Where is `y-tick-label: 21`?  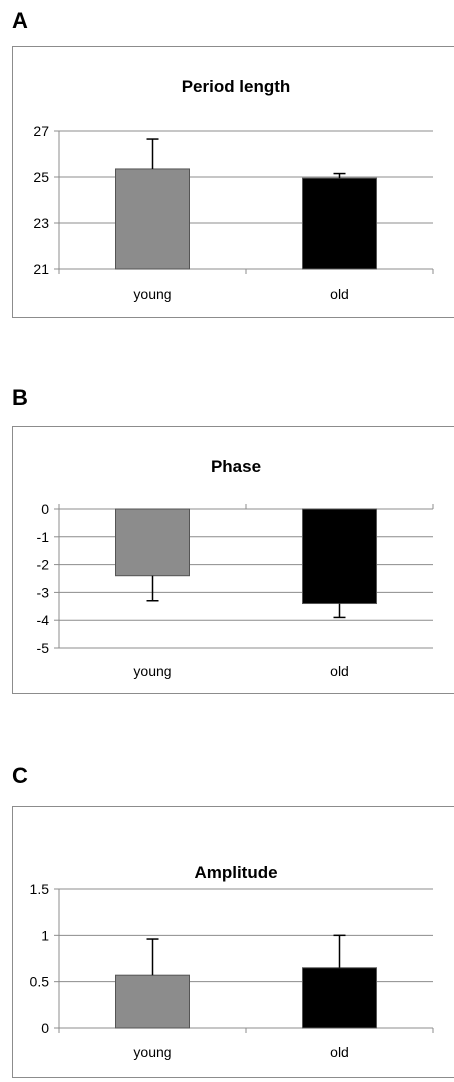 y-tick-label: 21 is located at coordinates (41, 269).